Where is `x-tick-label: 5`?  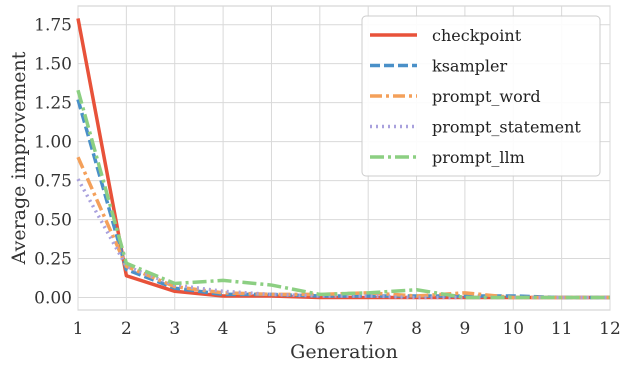 x-tick-label: 5 is located at coordinates (271, 329).